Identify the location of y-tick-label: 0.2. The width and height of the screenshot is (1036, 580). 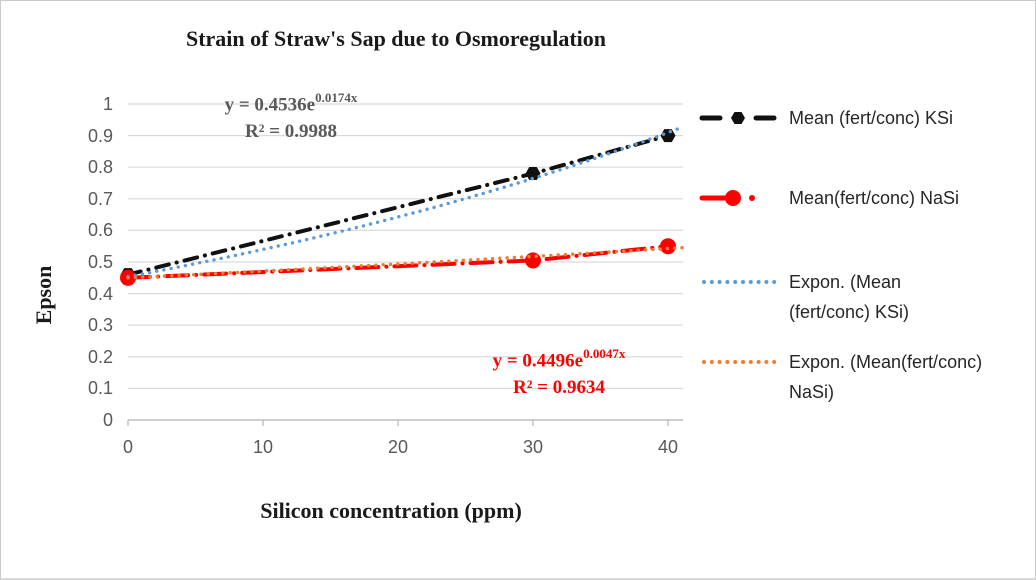
(100, 356).